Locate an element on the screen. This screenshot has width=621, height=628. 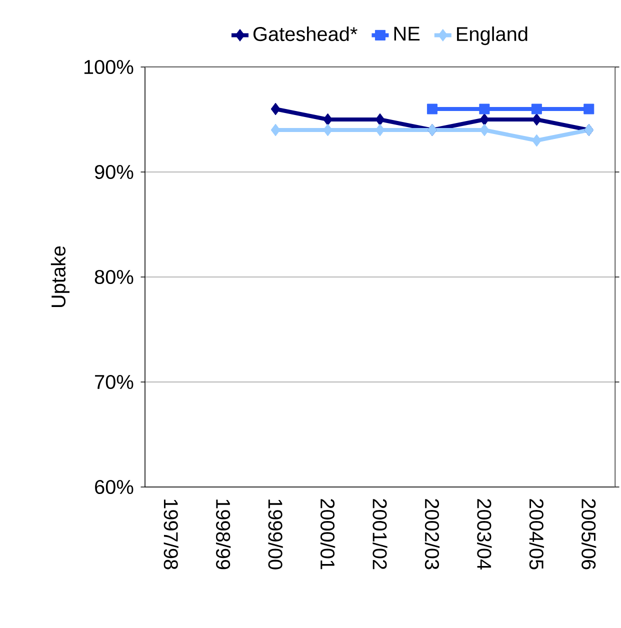
y-tick-label: 90% is located at coordinates (114, 172).